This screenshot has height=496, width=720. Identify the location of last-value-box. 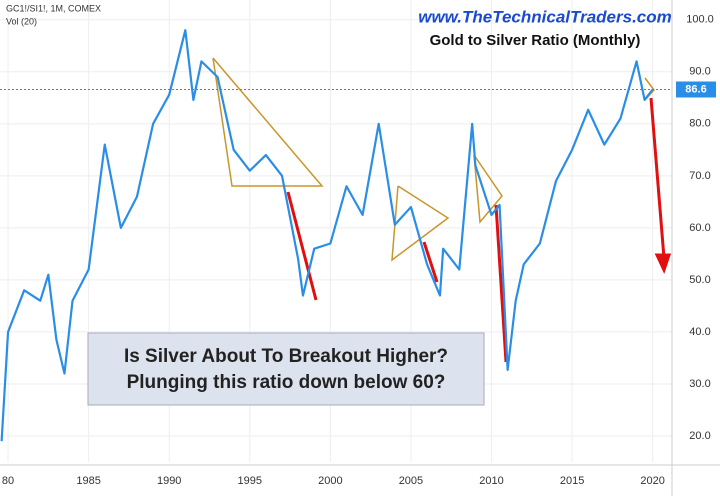
(696, 89).